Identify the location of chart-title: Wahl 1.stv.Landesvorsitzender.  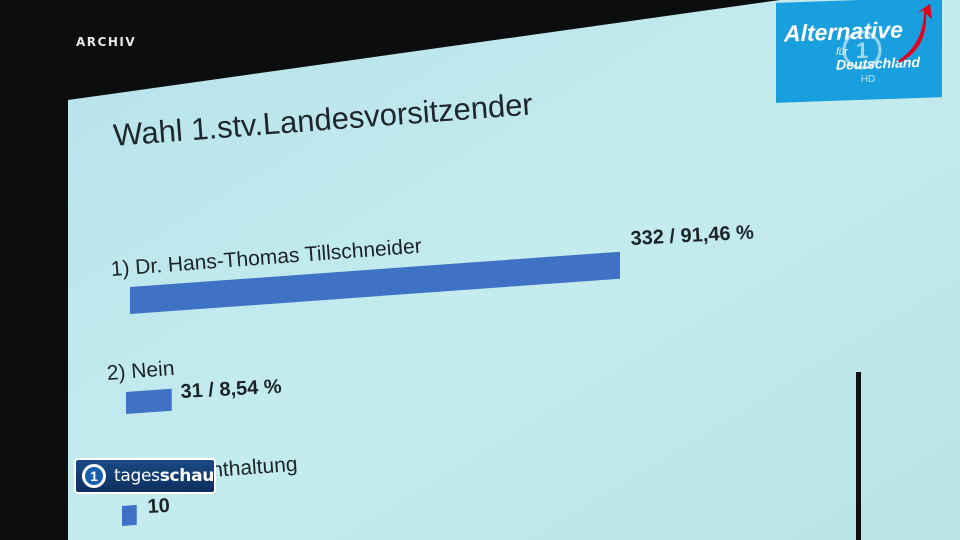
(323, 119).